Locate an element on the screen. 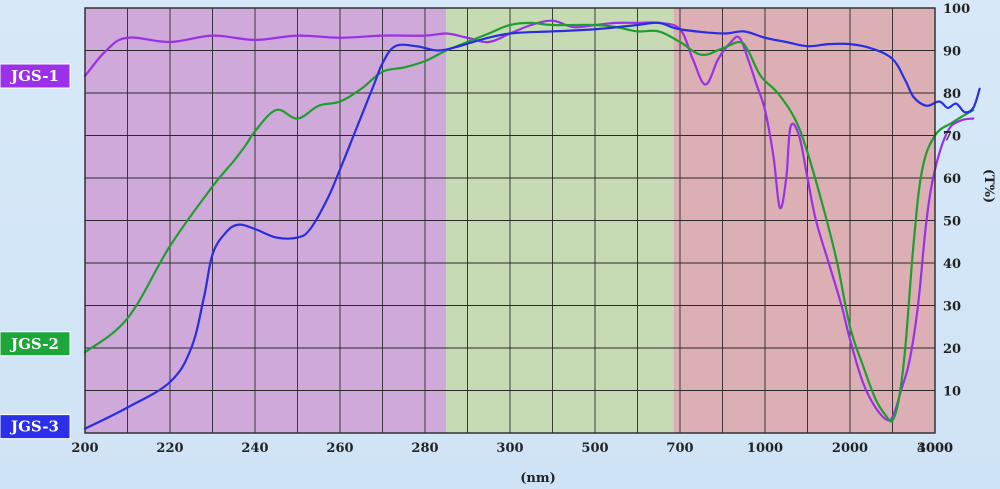  x-tick-label: 1000 is located at coordinates (765, 448).